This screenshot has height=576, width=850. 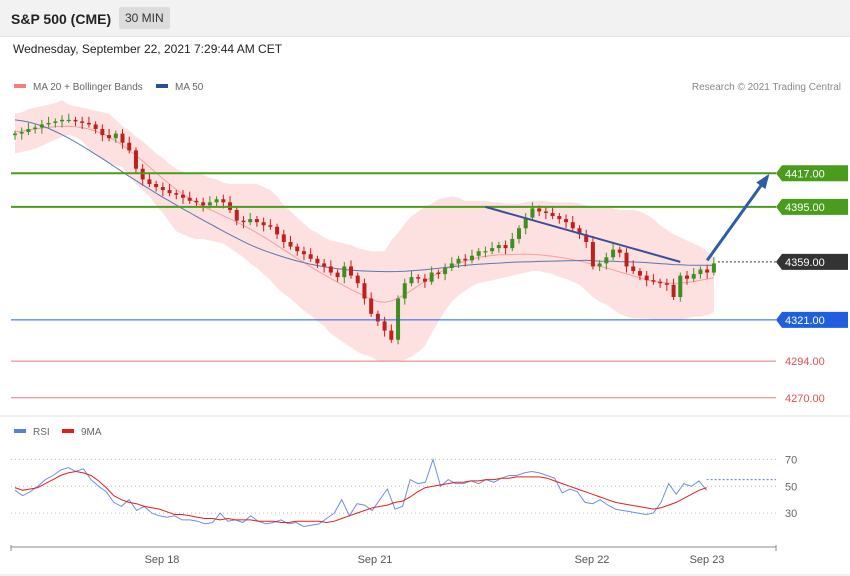 What do you see at coordinates (805, 208) in the screenshot?
I see `level-label-1: 4395.00` at bounding box center [805, 208].